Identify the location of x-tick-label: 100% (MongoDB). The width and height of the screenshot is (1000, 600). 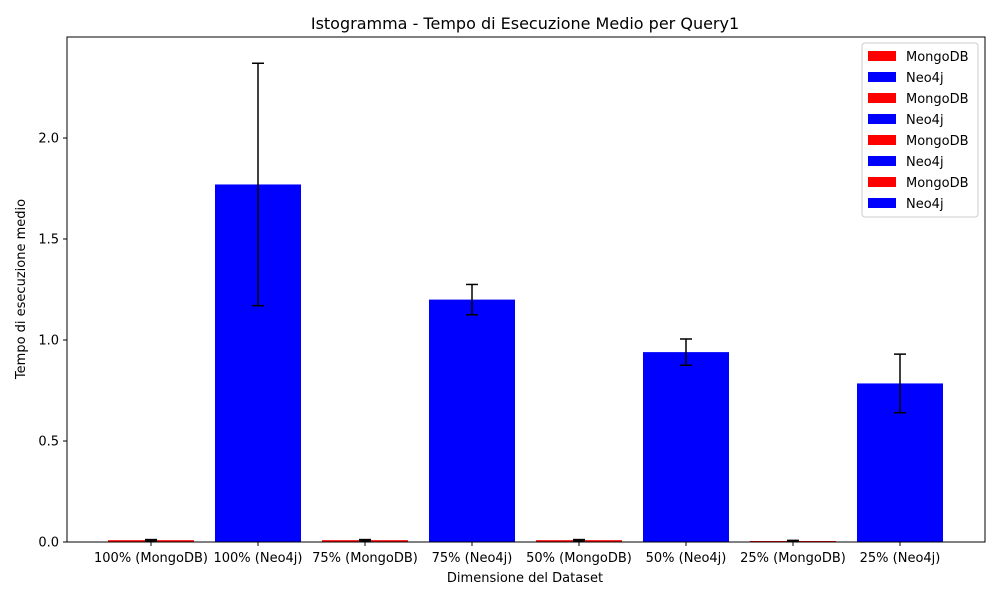
(151, 558).